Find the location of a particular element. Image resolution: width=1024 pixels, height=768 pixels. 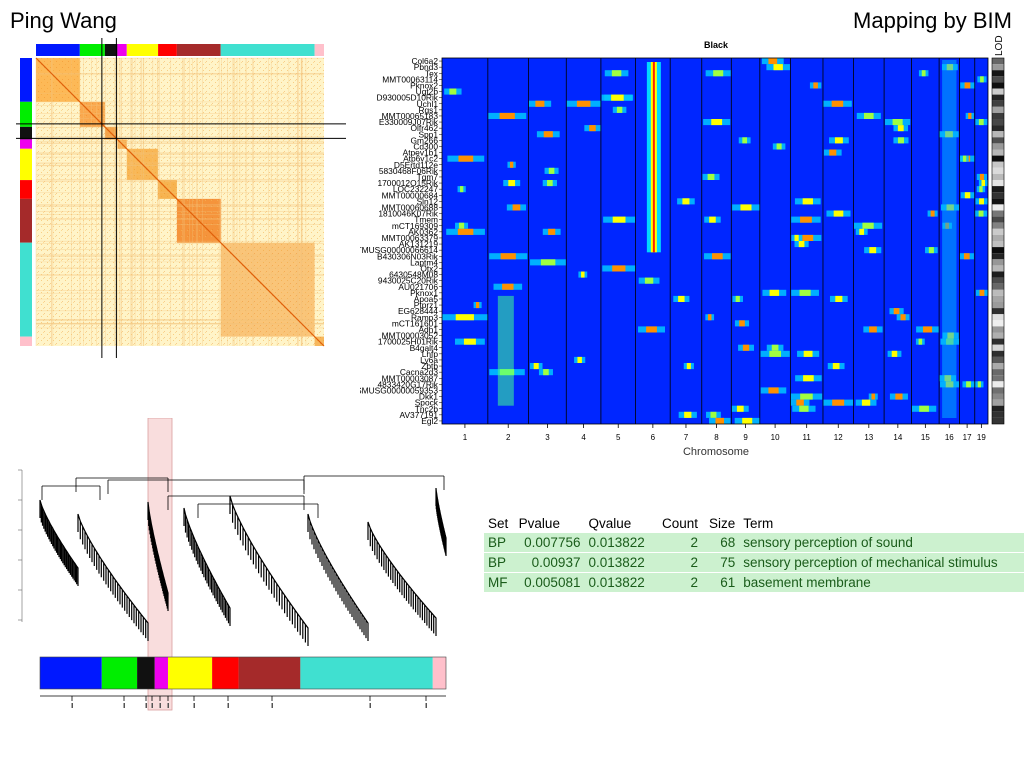

gene-label: Ptprz1 is located at coordinates (426, 305).